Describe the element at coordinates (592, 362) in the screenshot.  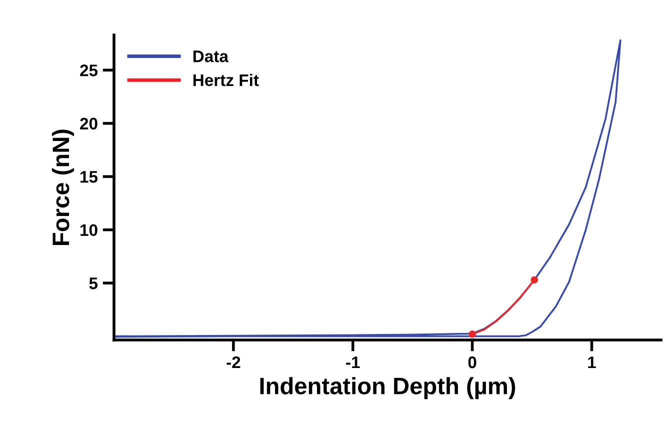
I see `x-tick-label: 1` at that location.